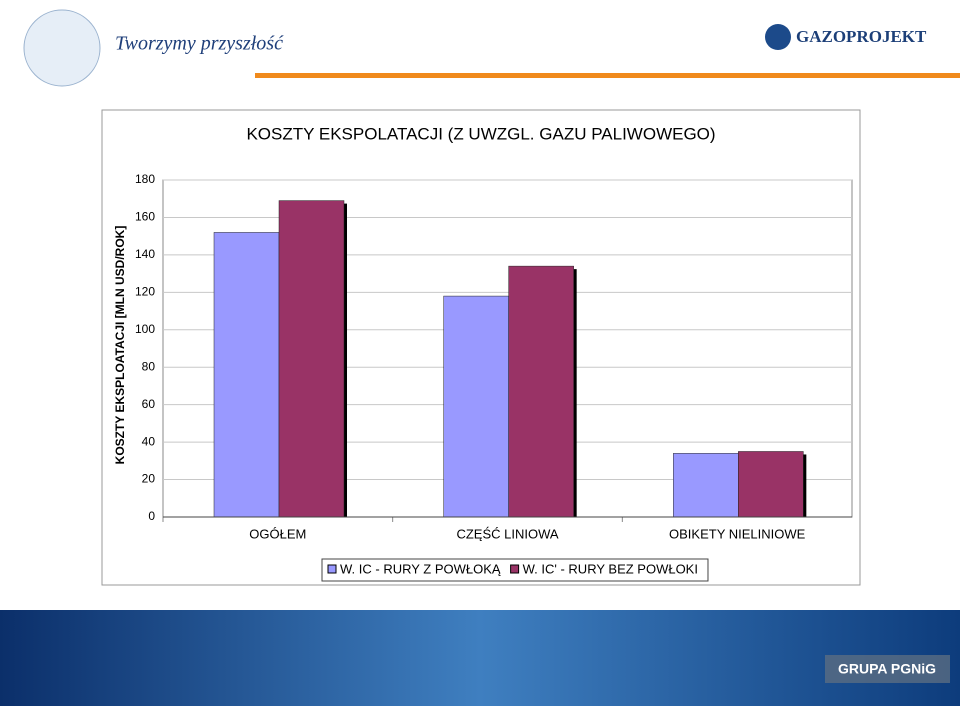 The width and height of the screenshot is (960, 706). I want to click on x-tick-label: OGÓŁEM, so click(277, 533).